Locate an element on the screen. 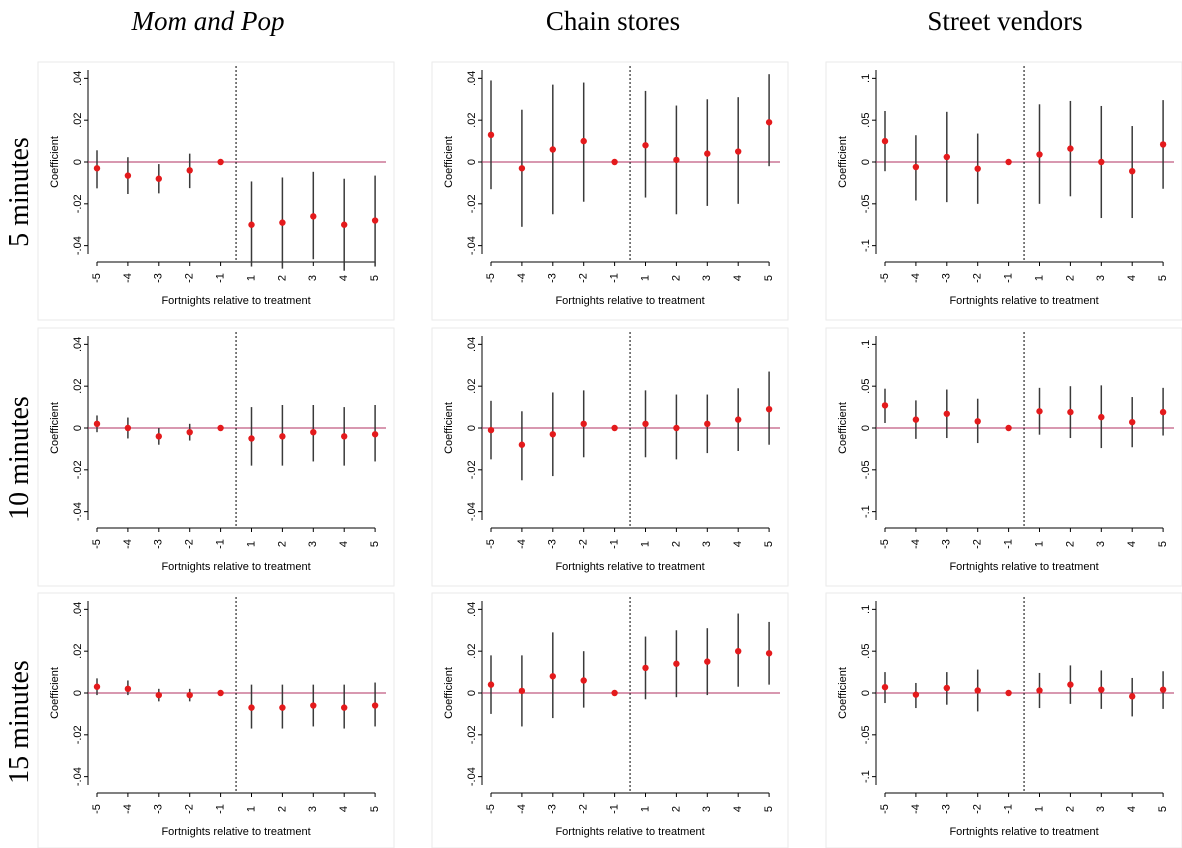 Image resolution: width=1182 pixels, height=848 pixels. y-tick-label: -.1 is located at coordinates (866, 511).